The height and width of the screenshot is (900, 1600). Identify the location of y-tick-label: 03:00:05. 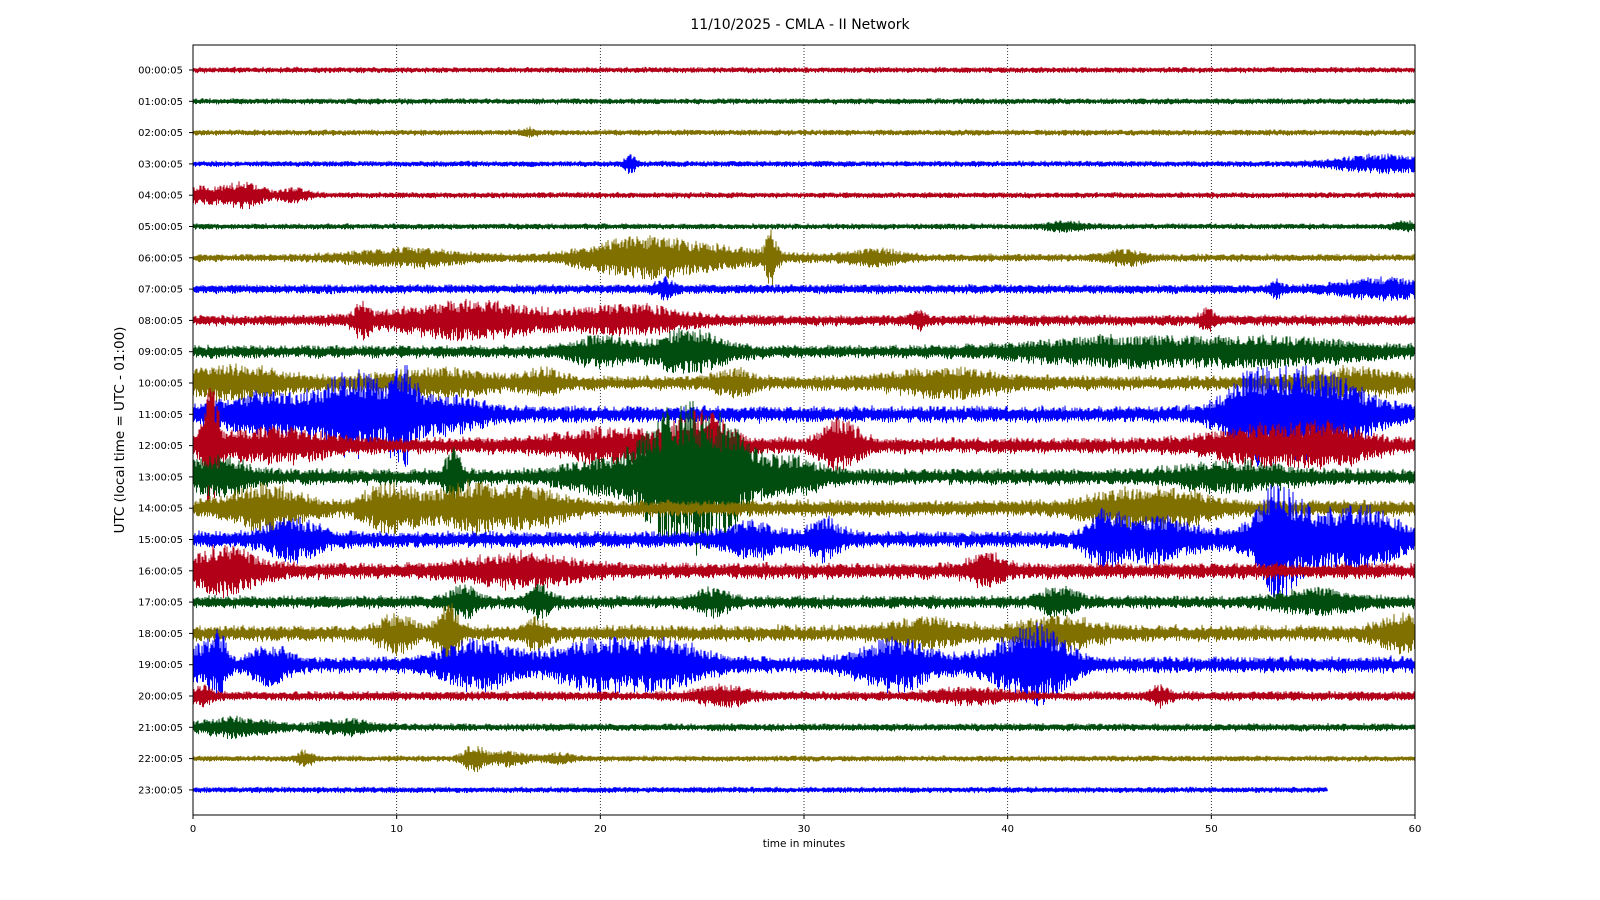
(160, 164).